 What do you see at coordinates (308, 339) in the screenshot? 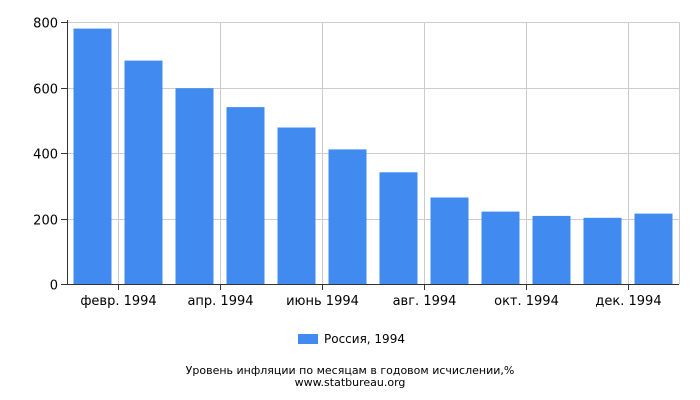
I see `legend-swatch` at bounding box center [308, 339].